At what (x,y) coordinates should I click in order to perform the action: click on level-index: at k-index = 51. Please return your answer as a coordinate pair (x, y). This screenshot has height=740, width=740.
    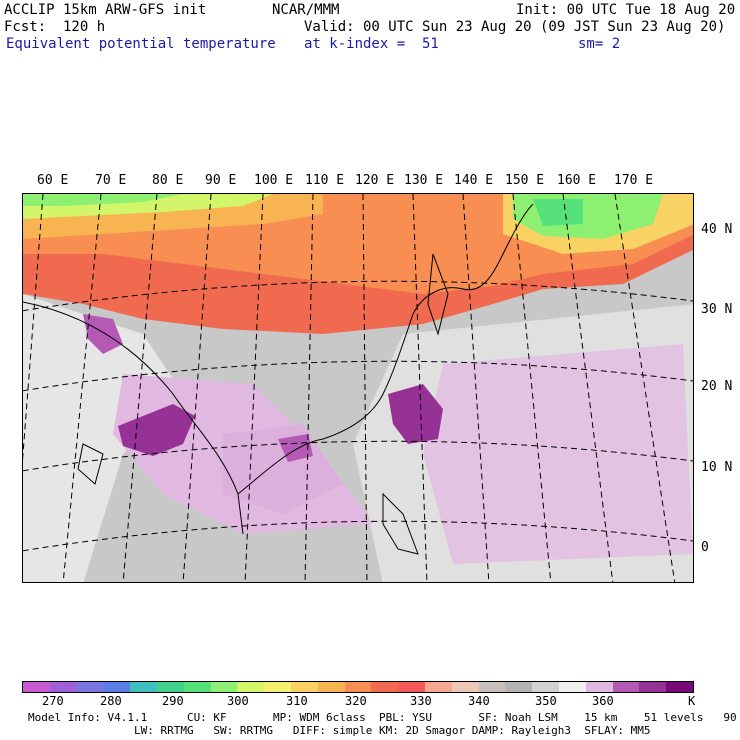
    Looking at the image, I should click on (371, 44).